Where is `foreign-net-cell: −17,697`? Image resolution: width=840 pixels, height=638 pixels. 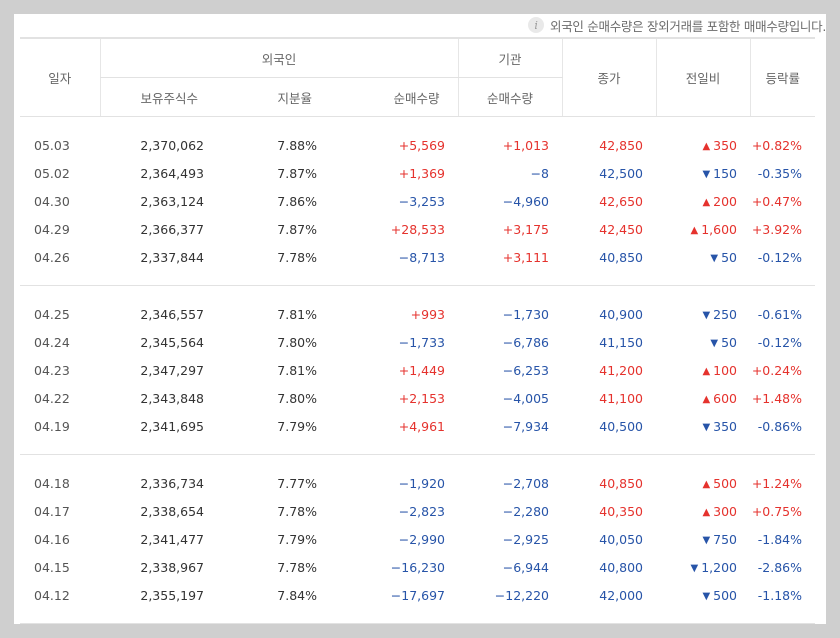 foreign-net-cell: −17,697 is located at coordinates (418, 595).